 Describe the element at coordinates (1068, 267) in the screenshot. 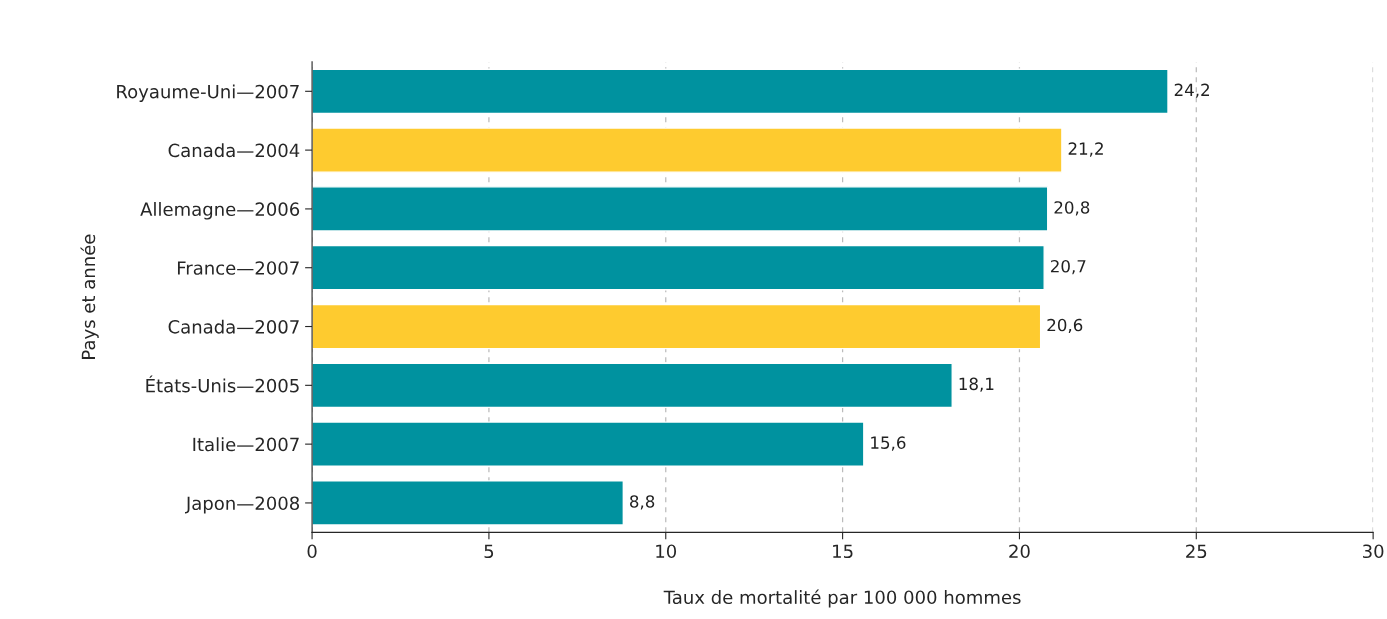

I see `data-label: 20,7` at that location.